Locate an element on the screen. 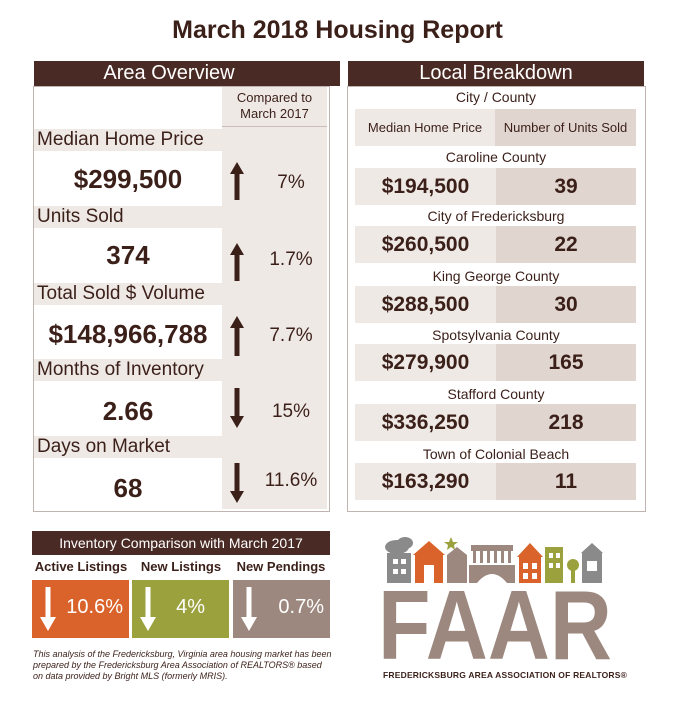 Image resolution: width=675 pixels, height=707 pixels. area-name: Spotsylvania County is located at coordinates (496, 335).